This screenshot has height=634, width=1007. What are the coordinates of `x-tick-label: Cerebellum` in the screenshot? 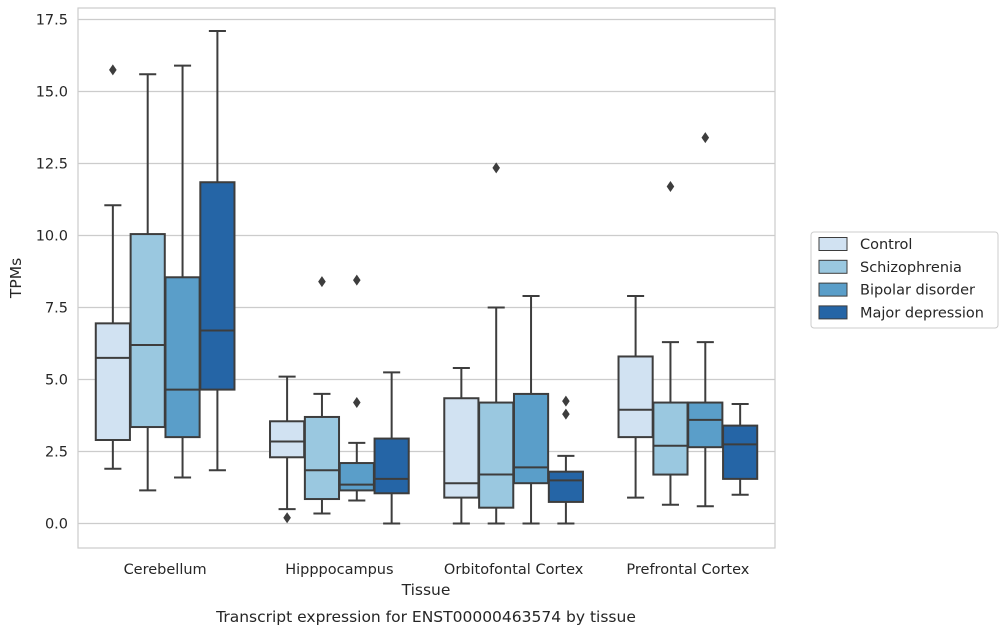 It's located at (165, 570).